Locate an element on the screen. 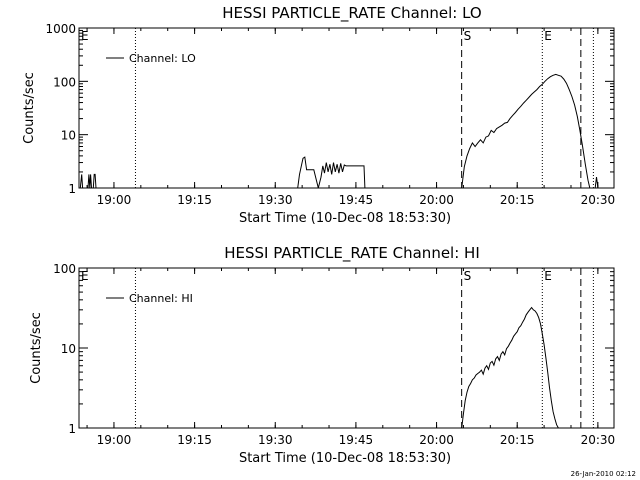 The image size is (640, 480). timestamp: 26-Jan-2010 02:12 is located at coordinates (603, 474).